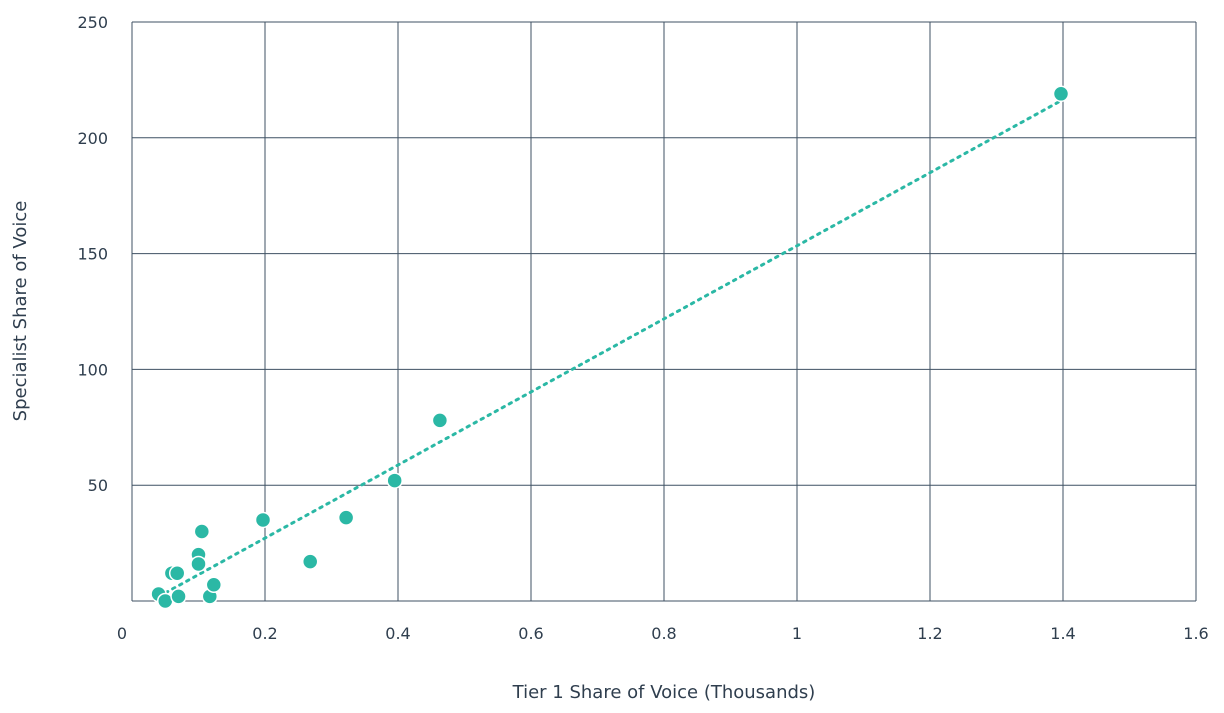 The height and width of the screenshot is (713, 1224). What do you see at coordinates (530, 633) in the screenshot?
I see `x-tick-label: 0.6` at bounding box center [530, 633].